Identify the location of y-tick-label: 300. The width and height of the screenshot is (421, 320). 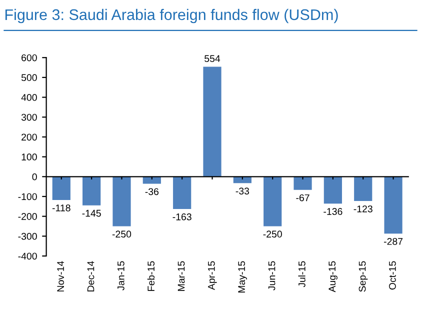
(29, 117).